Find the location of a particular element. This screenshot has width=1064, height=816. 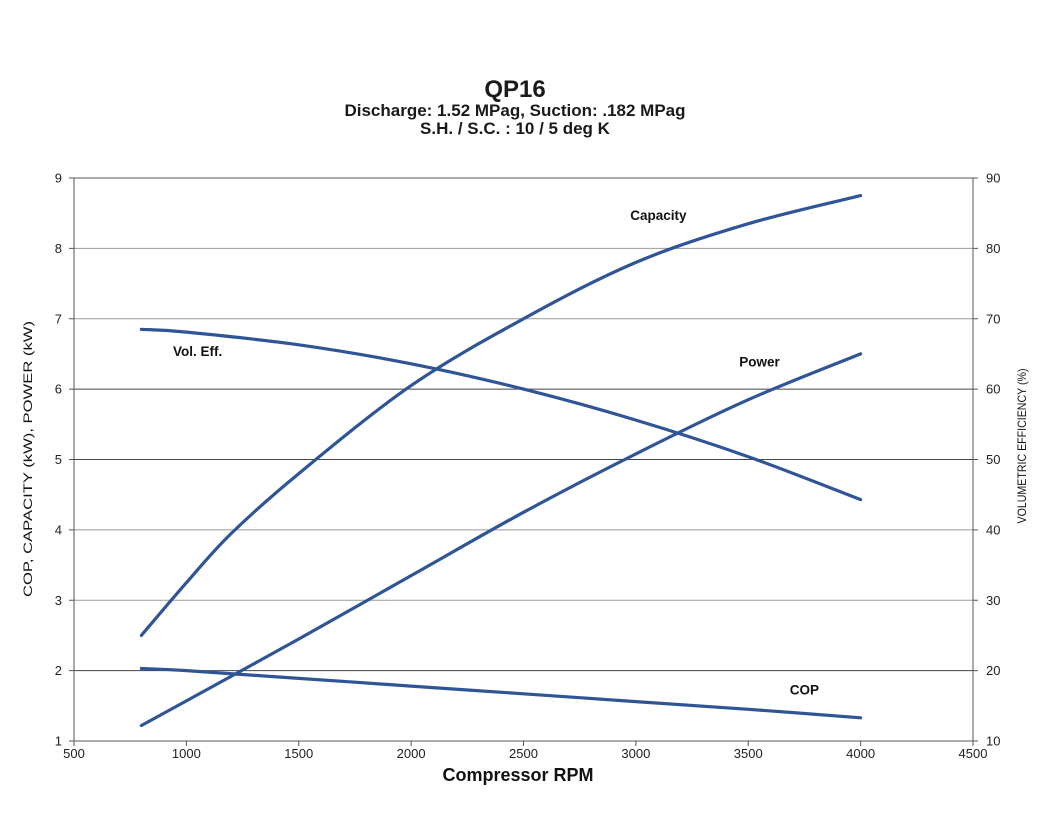

x-tick-label: 3500 is located at coordinates (748, 753).